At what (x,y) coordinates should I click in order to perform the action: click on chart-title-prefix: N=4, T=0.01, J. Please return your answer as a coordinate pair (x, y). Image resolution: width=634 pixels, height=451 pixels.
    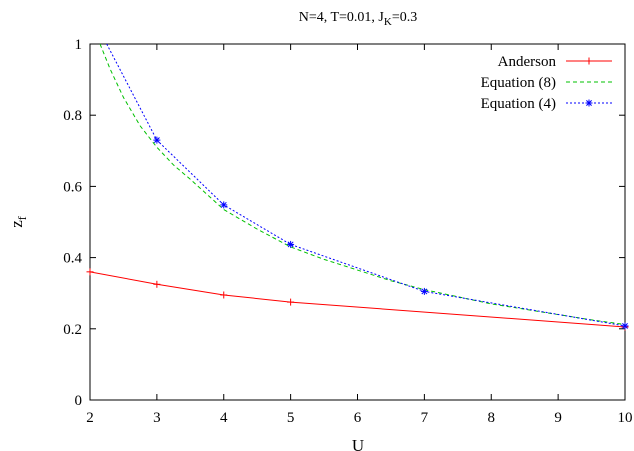
    Looking at the image, I should click on (342, 17).